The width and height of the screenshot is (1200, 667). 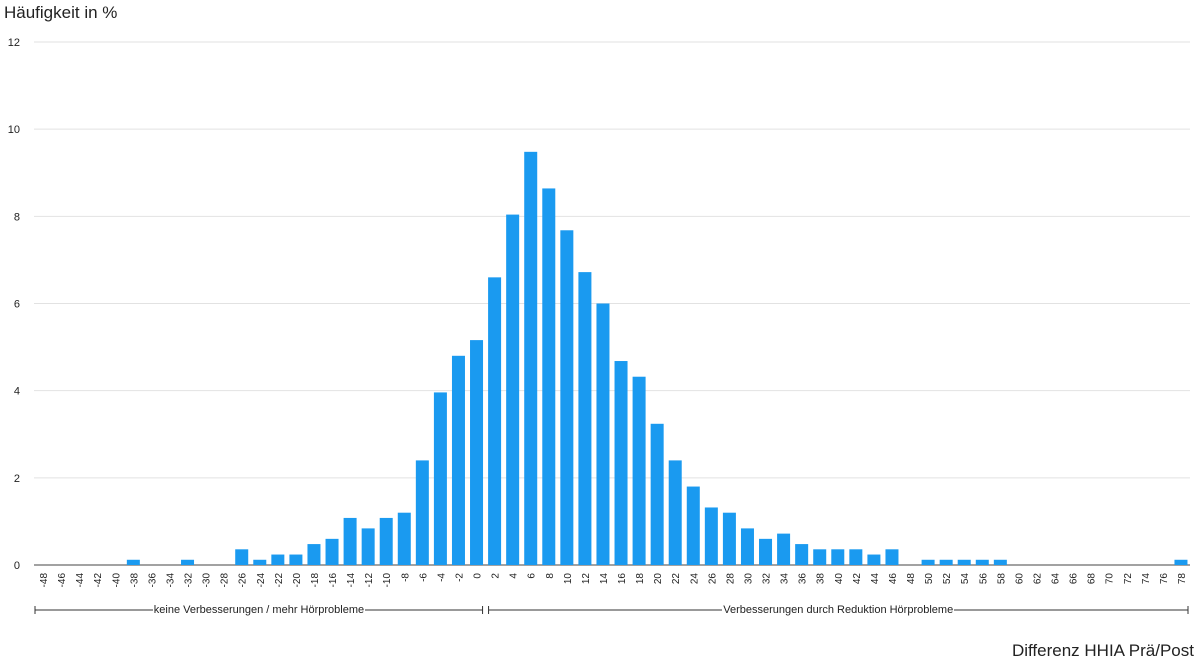 I want to click on y-tick-label: 2, so click(x=17, y=479).